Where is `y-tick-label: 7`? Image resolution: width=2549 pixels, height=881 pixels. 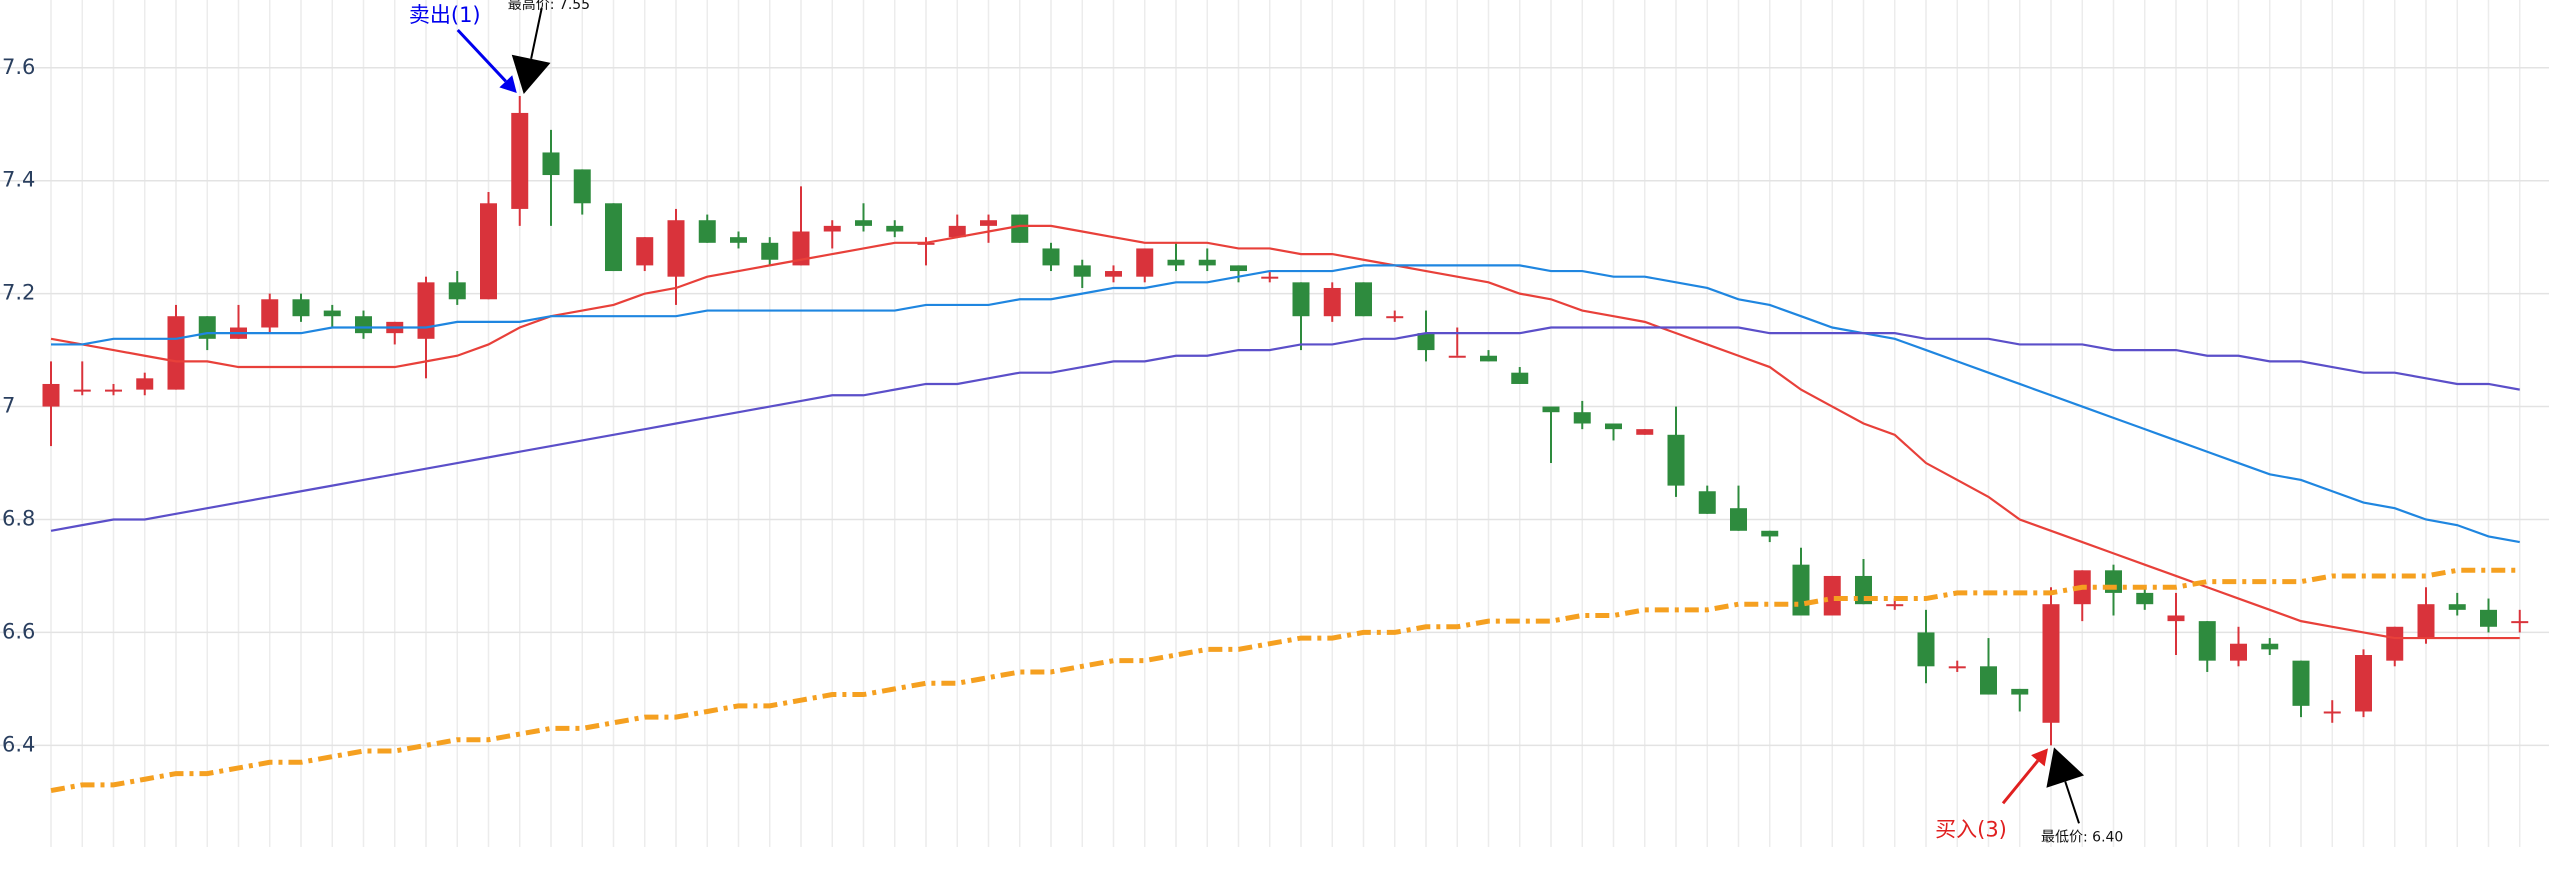 y-tick-label: 7 is located at coordinates (8, 406).